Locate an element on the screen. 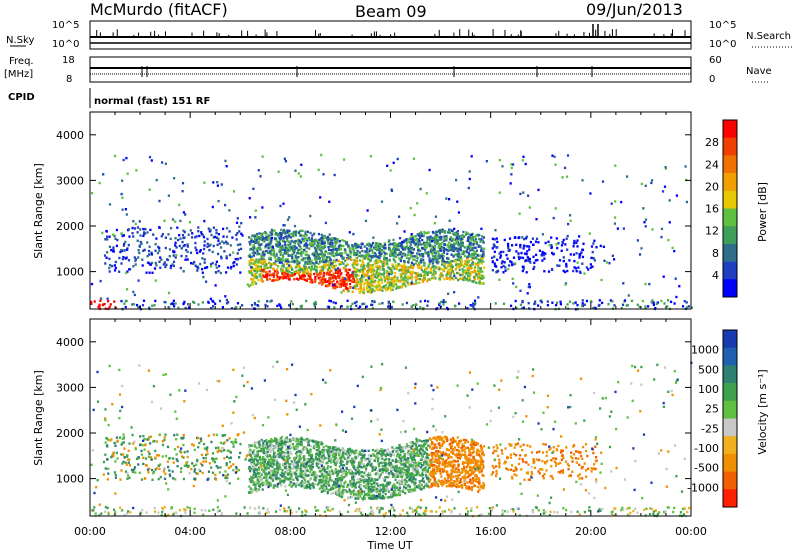 This screenshot has height=554, width=800. nsky-strip is located at coordinates (390, 35).